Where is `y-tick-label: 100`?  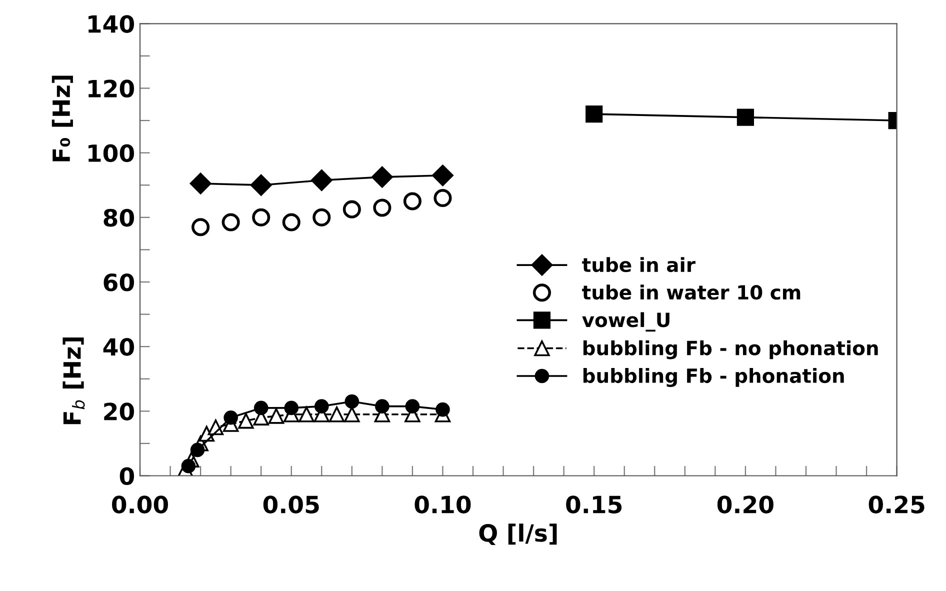 y-tick-label: 100 is located at coordinates (111, 153).